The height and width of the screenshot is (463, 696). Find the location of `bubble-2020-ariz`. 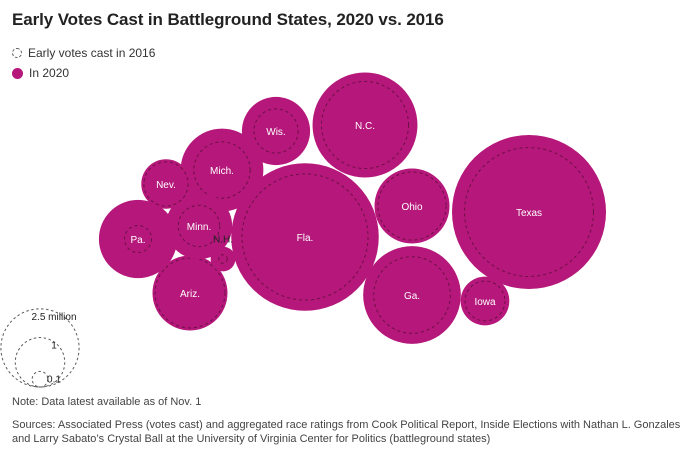

bubble-2020-ariz is located at coordinates (190, 293).